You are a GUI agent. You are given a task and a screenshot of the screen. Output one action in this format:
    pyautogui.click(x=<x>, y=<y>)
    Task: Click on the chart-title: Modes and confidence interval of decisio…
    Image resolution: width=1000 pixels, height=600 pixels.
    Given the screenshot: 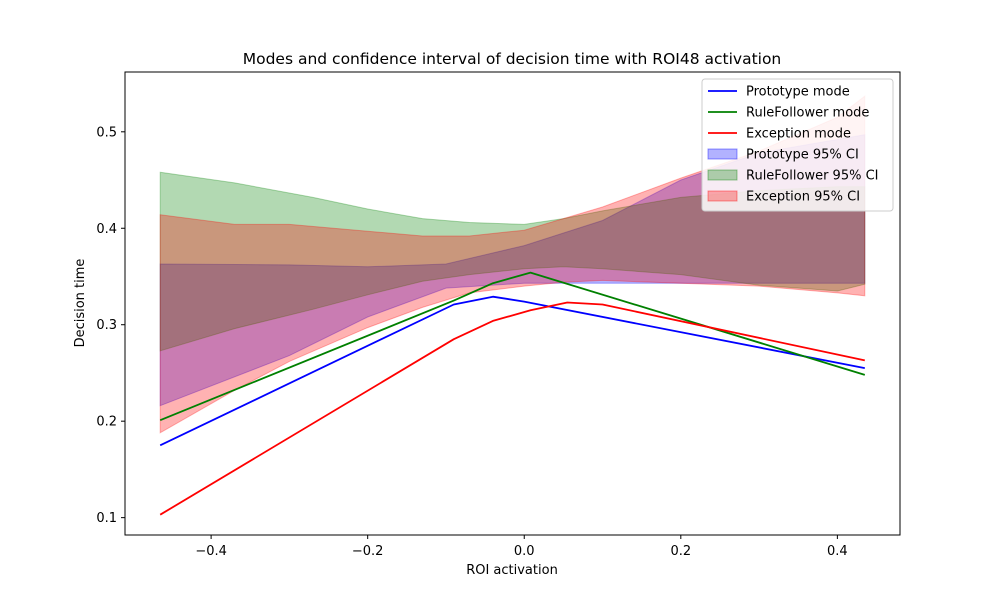 What is the action you would take?
    pyautogui.click(x=512, y=59)
    